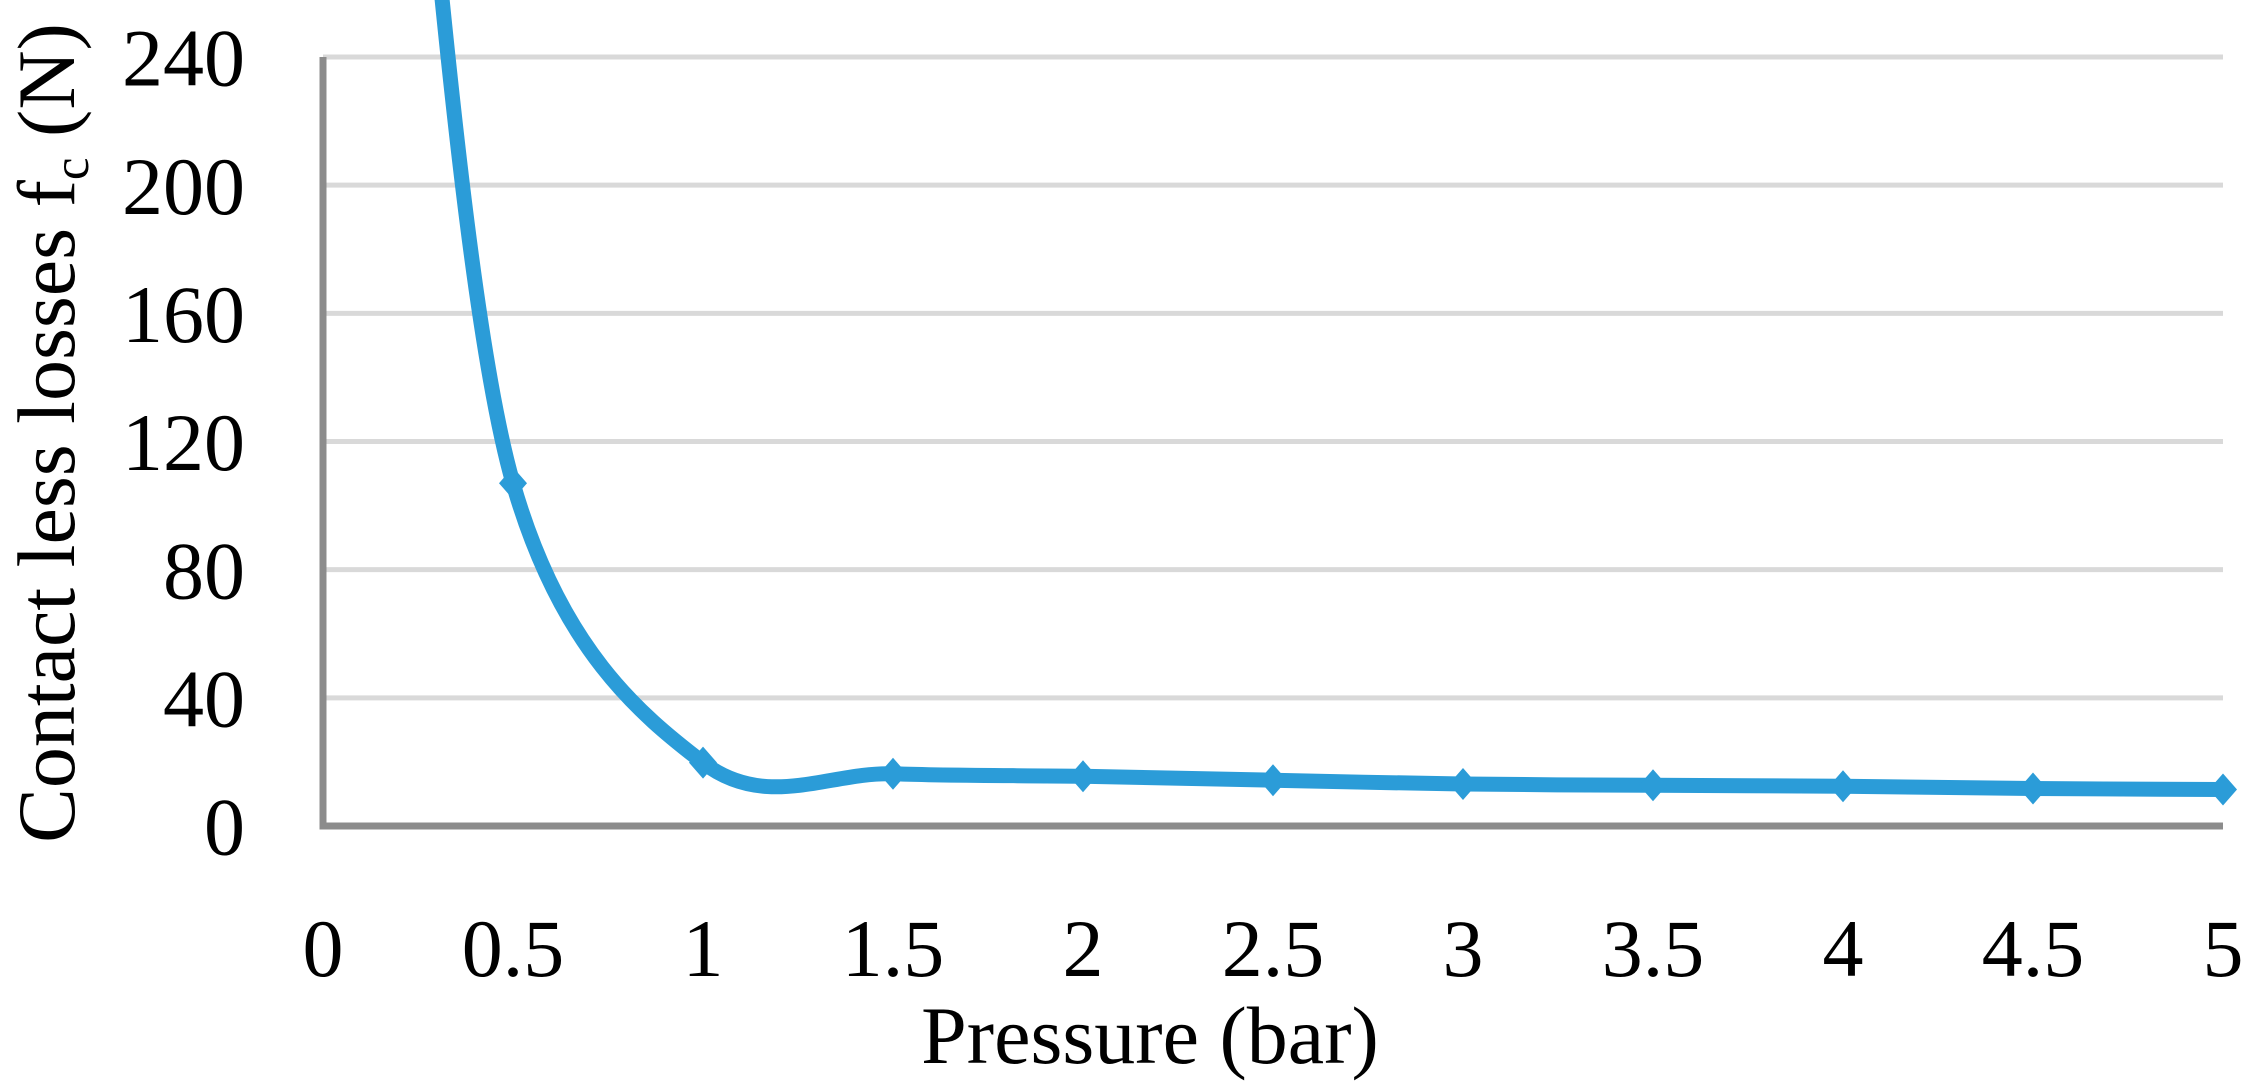  What do you see at coordinates (703, 948) in the screenshot?
I see `x-tick-label-1: 1` at bounding box center [703, 948].